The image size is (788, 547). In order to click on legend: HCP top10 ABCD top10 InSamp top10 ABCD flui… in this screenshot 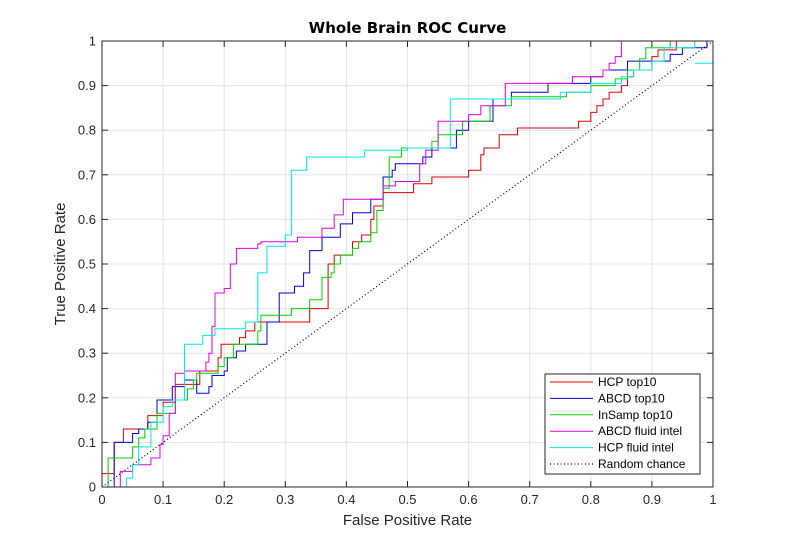, I will do `click(622, 424)`.